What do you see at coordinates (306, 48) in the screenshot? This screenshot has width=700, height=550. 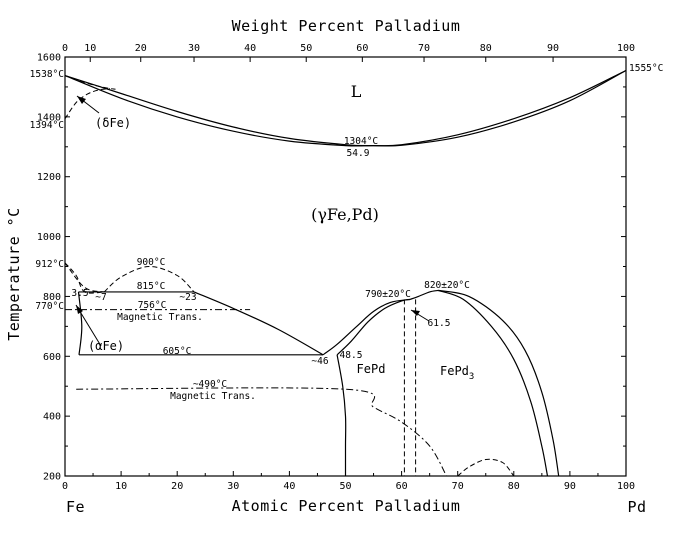 I see `wt-tick-label-50: 50` at bounding box center [306, 48].